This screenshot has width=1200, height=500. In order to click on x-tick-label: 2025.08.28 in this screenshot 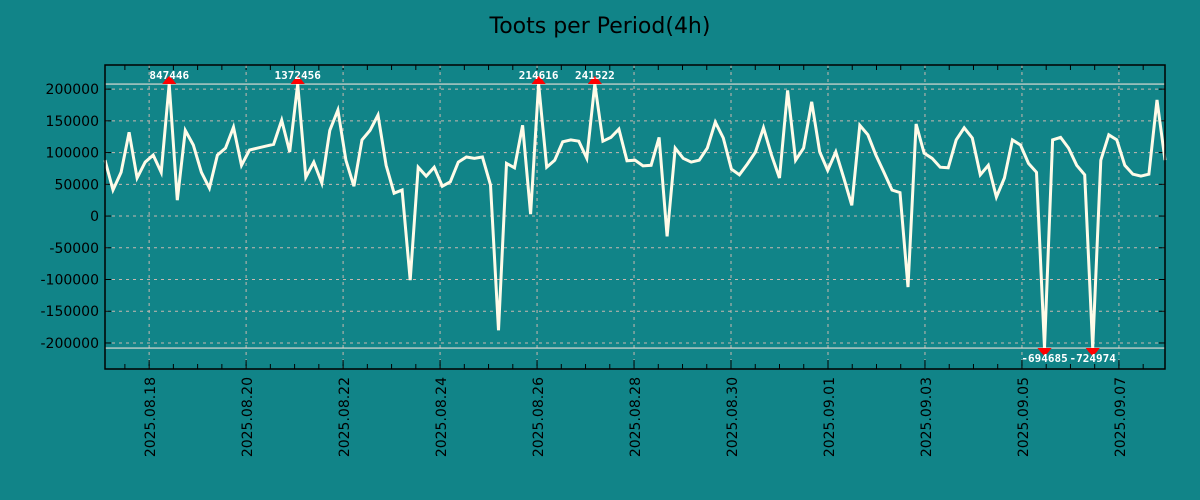, I will do `click(636, 417)`.